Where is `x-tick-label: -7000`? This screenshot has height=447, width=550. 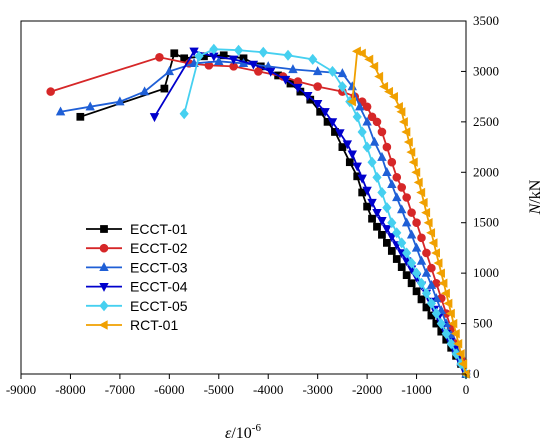 x-tick-label: -7000 is located at coordinates (120, 389).